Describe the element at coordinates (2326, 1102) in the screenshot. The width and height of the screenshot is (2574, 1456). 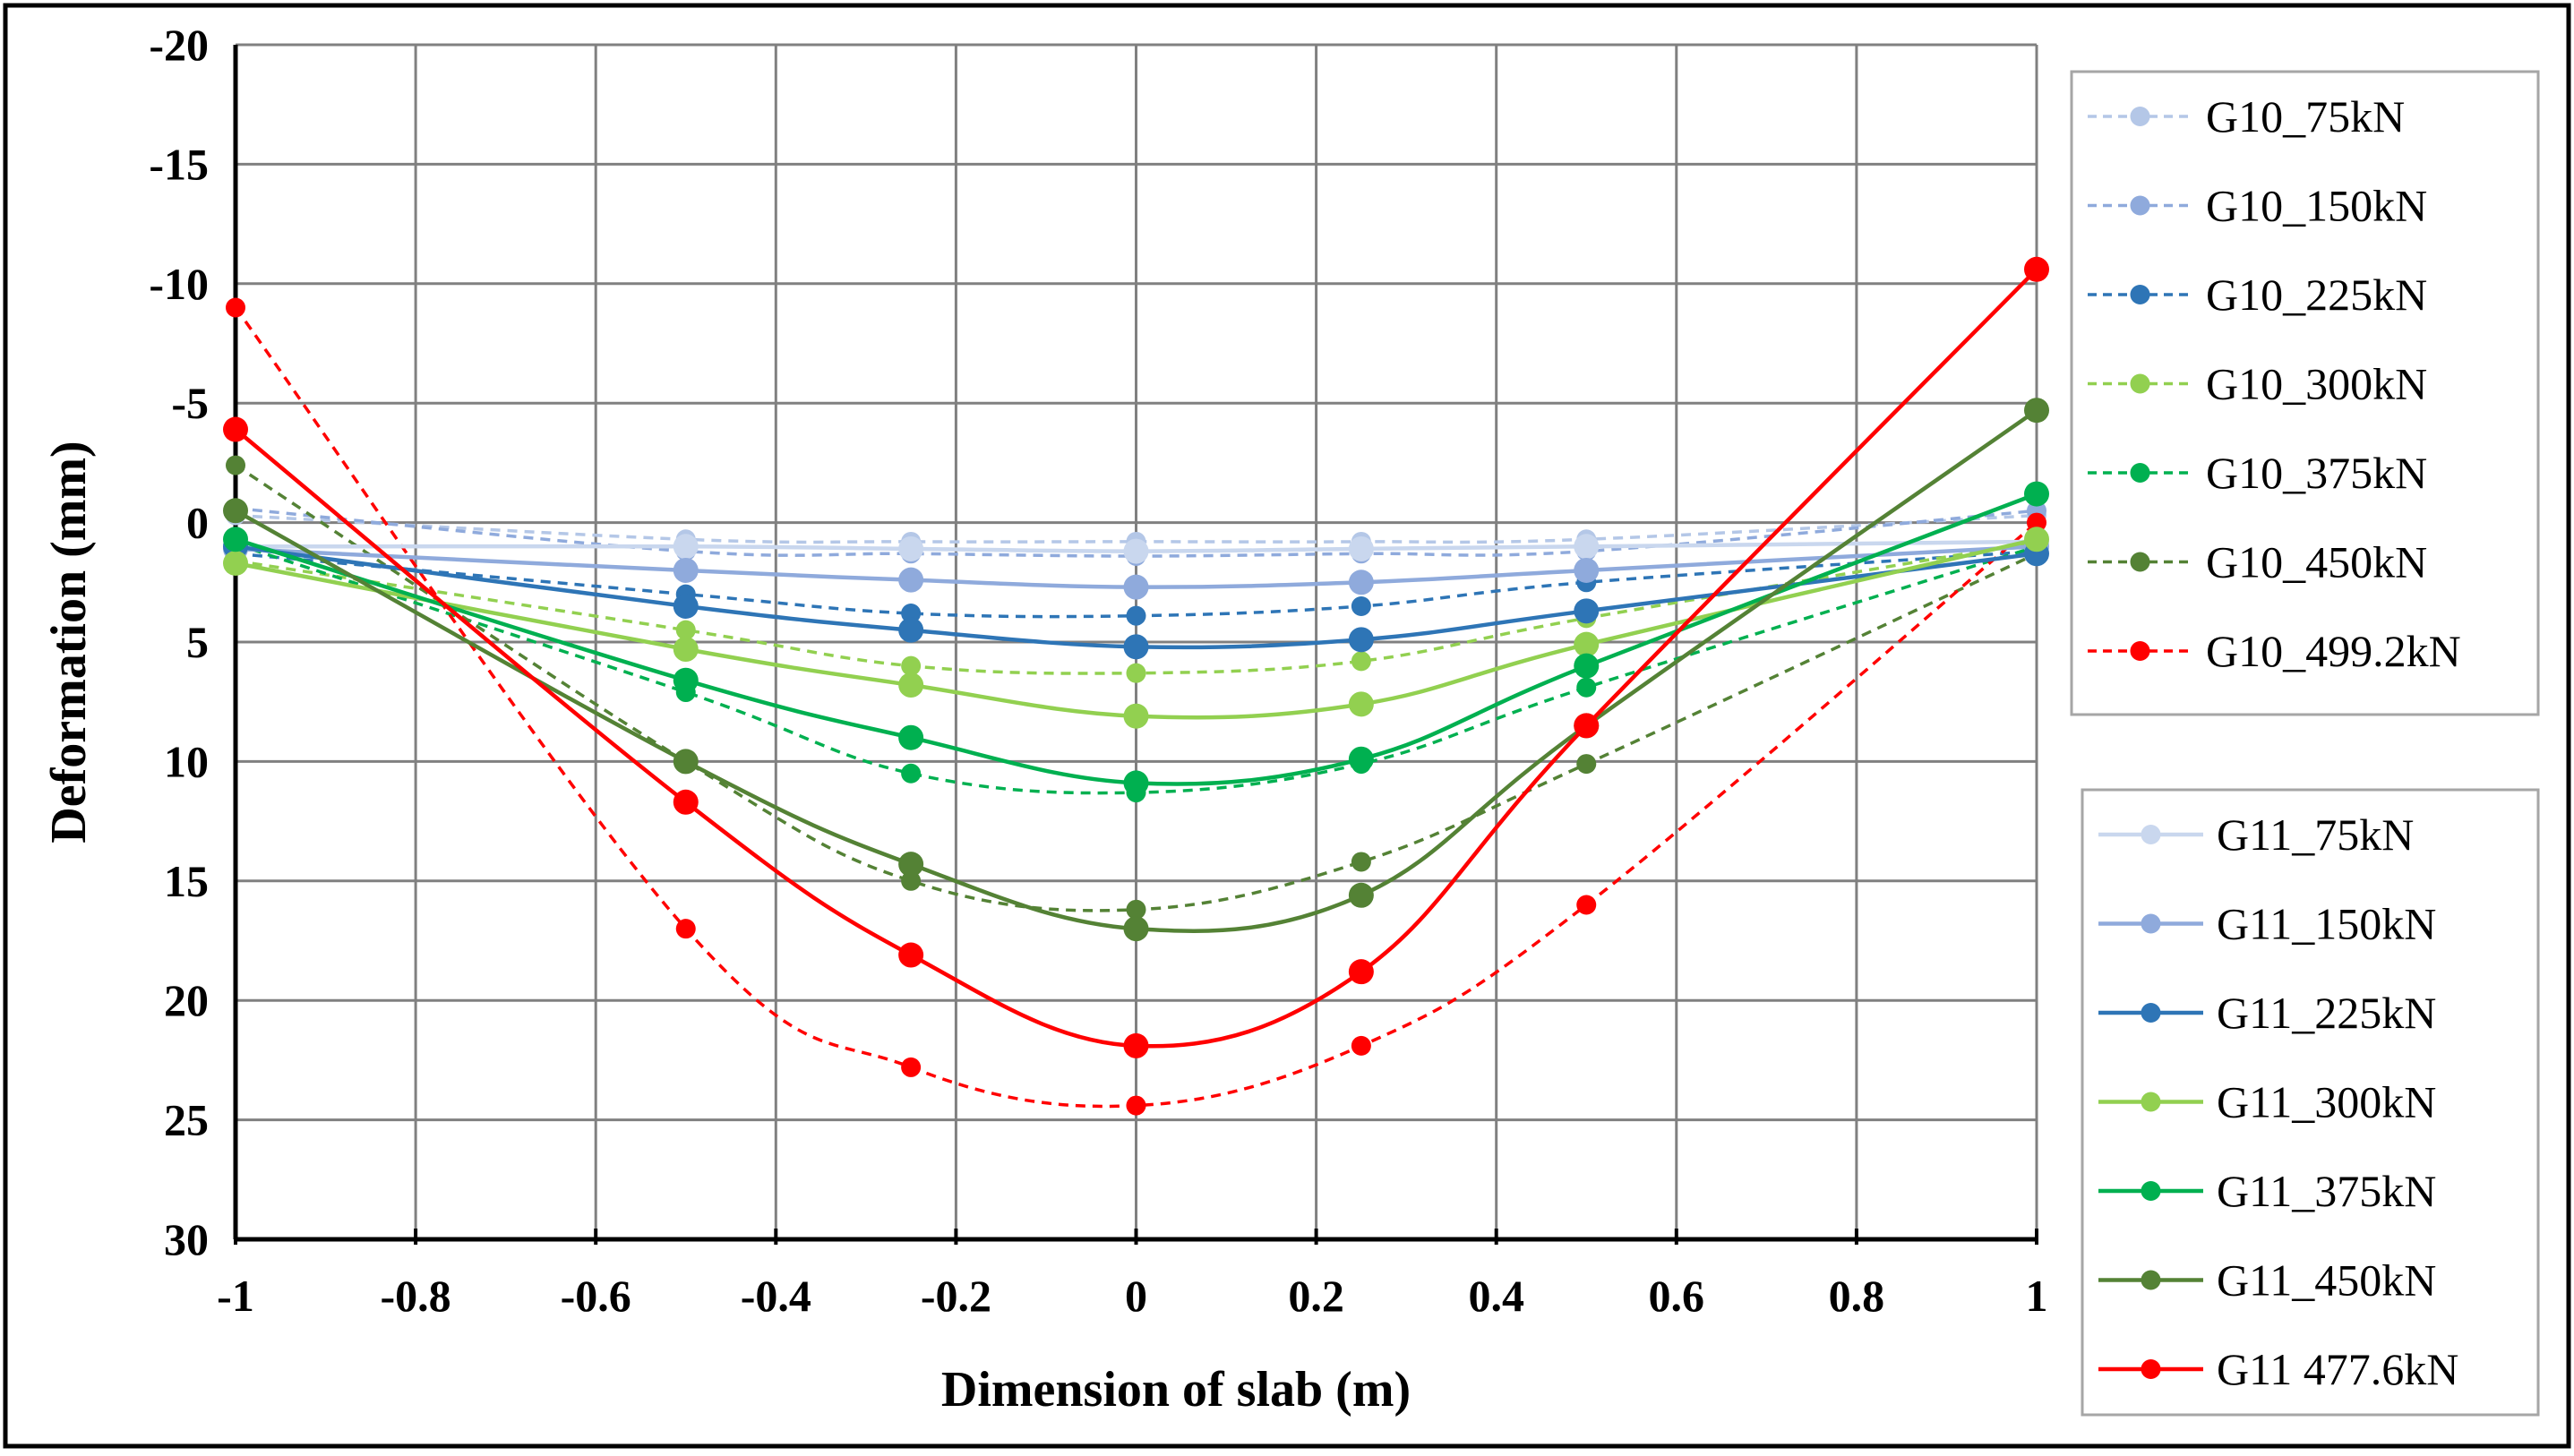
I see `legend-label: G11_300kN` at that location.